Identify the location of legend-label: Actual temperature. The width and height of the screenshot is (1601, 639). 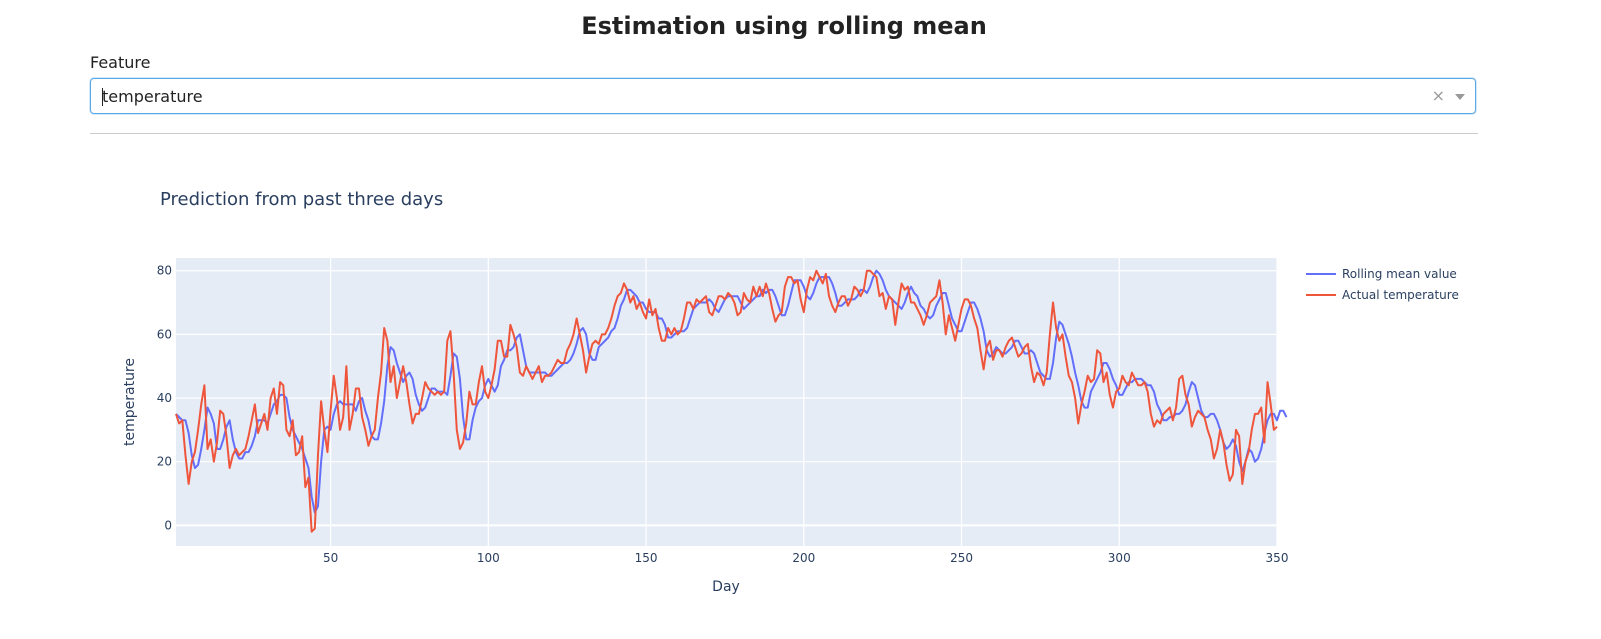
(1400, 295).